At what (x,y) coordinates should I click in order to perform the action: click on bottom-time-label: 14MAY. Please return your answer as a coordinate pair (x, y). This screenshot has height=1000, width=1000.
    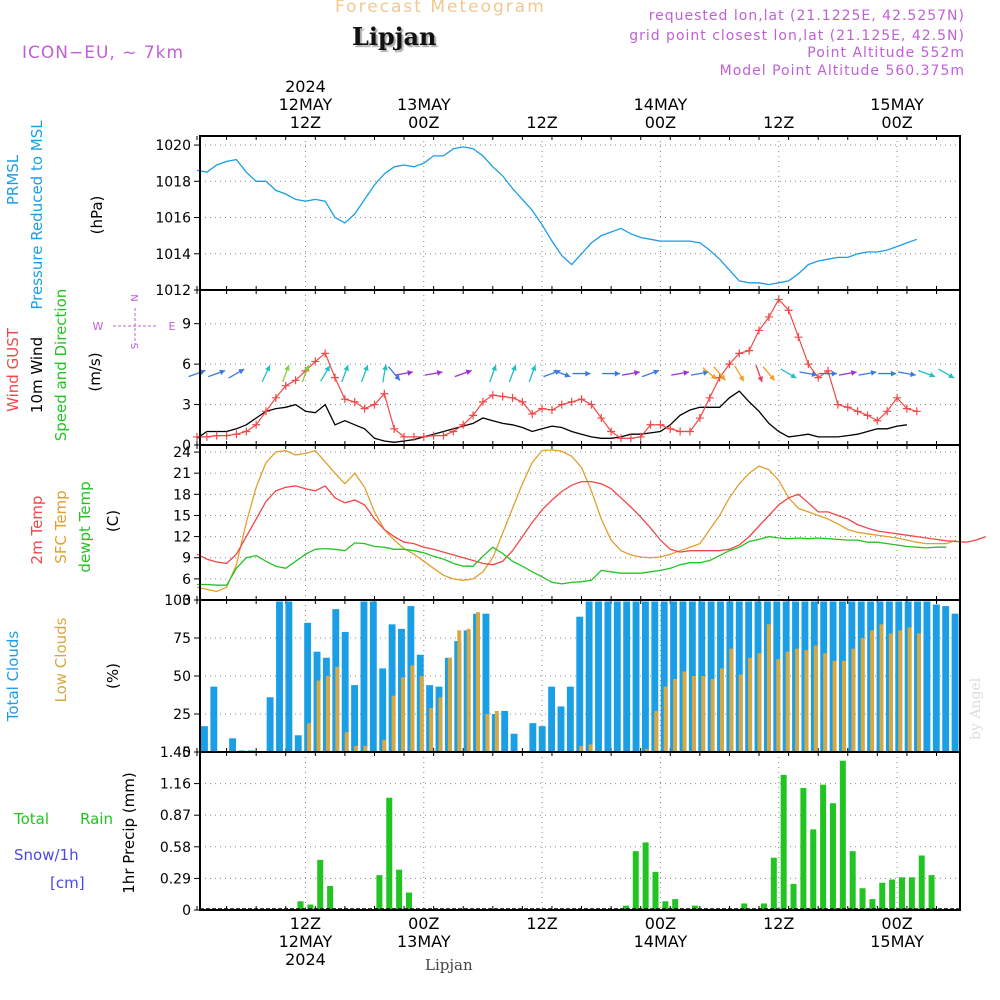
    Looking at the image, I should click on (661, 941).